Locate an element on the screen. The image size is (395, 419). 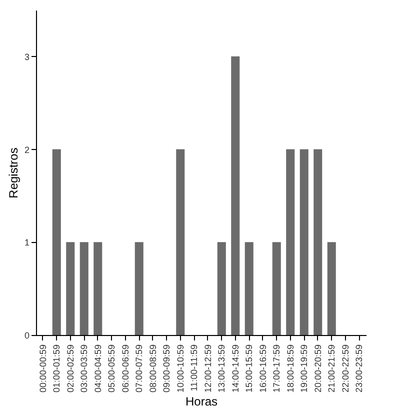
x-tick-label: 00:00-00:59 is located at coordinates (43, 368).